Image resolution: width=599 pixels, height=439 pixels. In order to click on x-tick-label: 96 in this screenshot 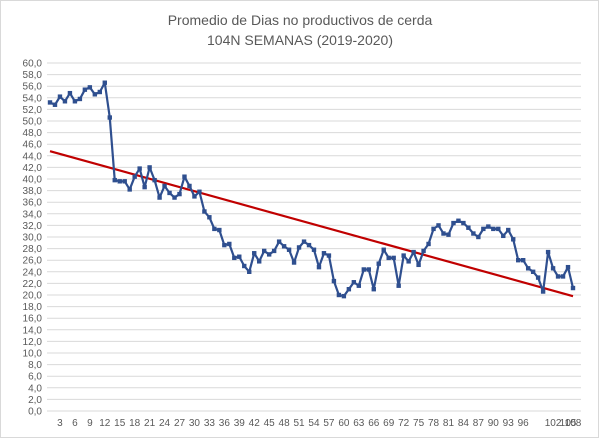, I will do `click(524, 423)`.